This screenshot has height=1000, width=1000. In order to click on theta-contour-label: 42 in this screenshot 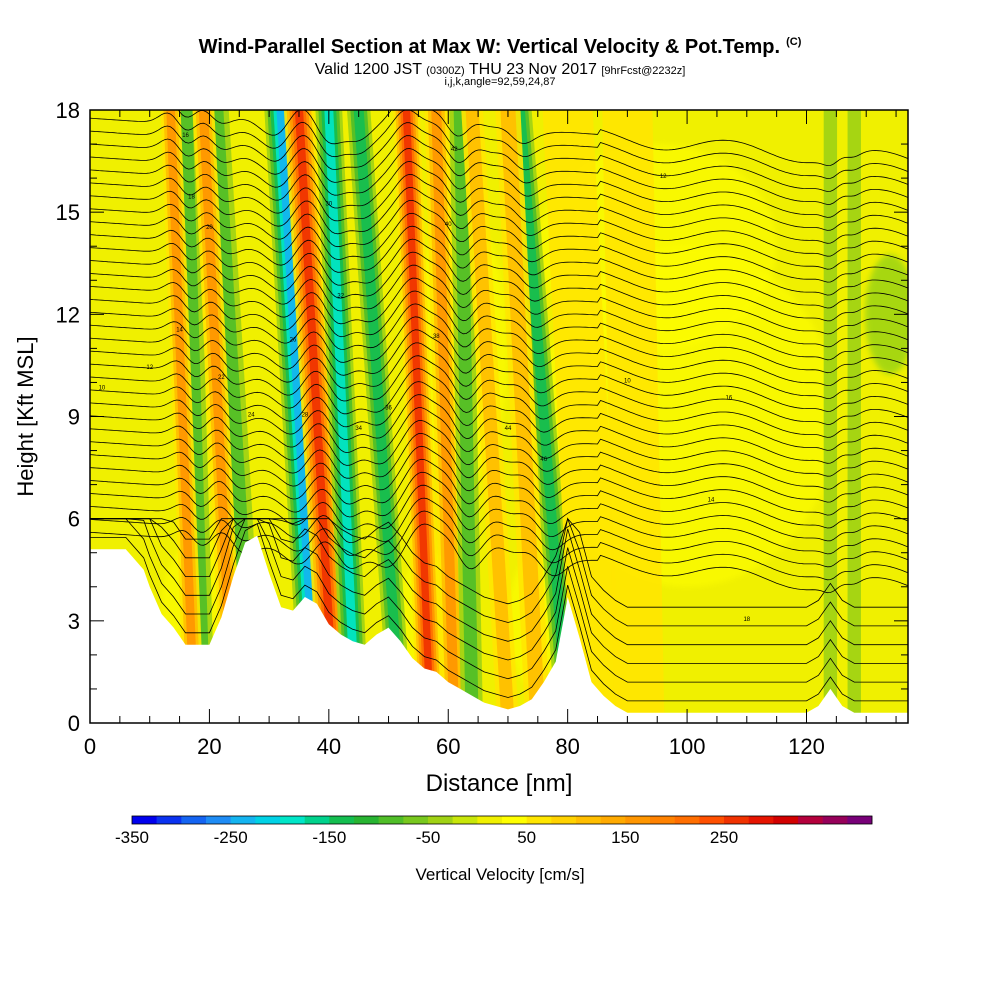, I will do `click(454, 150)`.